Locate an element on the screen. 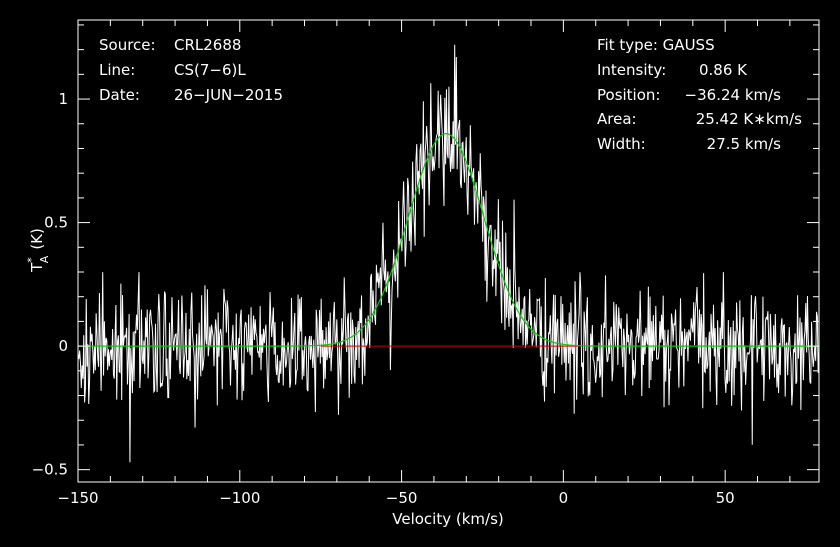 The height and width of the screenshot is (547, 840). line-label: Line: is located at coordinates (117, 70).